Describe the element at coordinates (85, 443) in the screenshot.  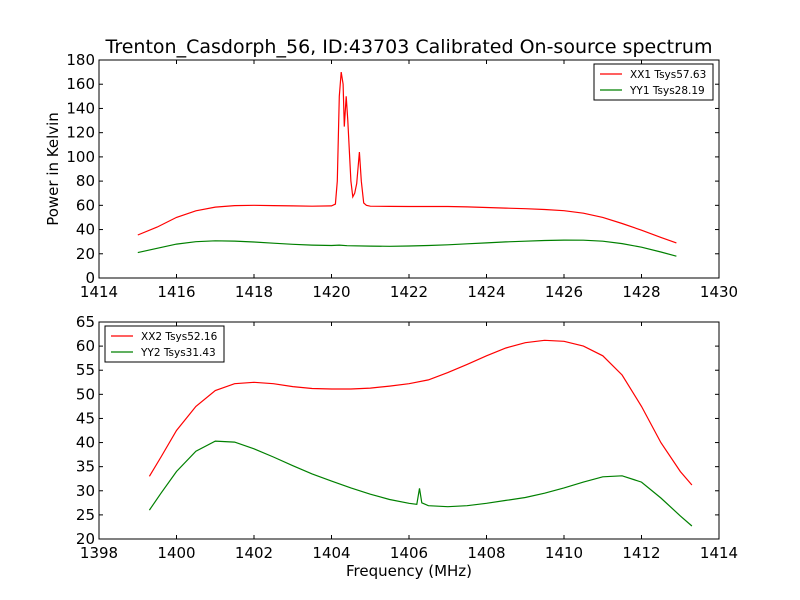
I see `y-tick-label-1-4: 40` at that location.